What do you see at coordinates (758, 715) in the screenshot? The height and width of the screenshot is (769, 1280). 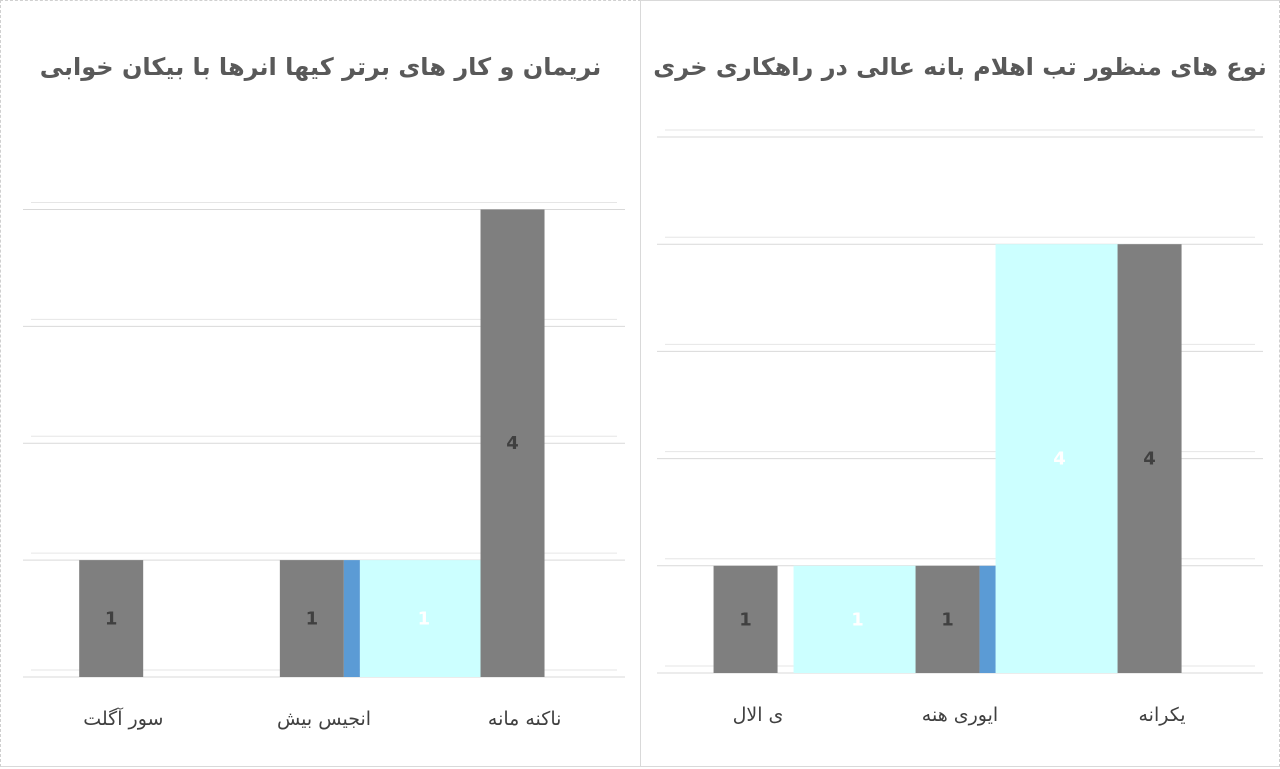 I see `x-tick-label: ی الال` at bounding box center [758, 715].